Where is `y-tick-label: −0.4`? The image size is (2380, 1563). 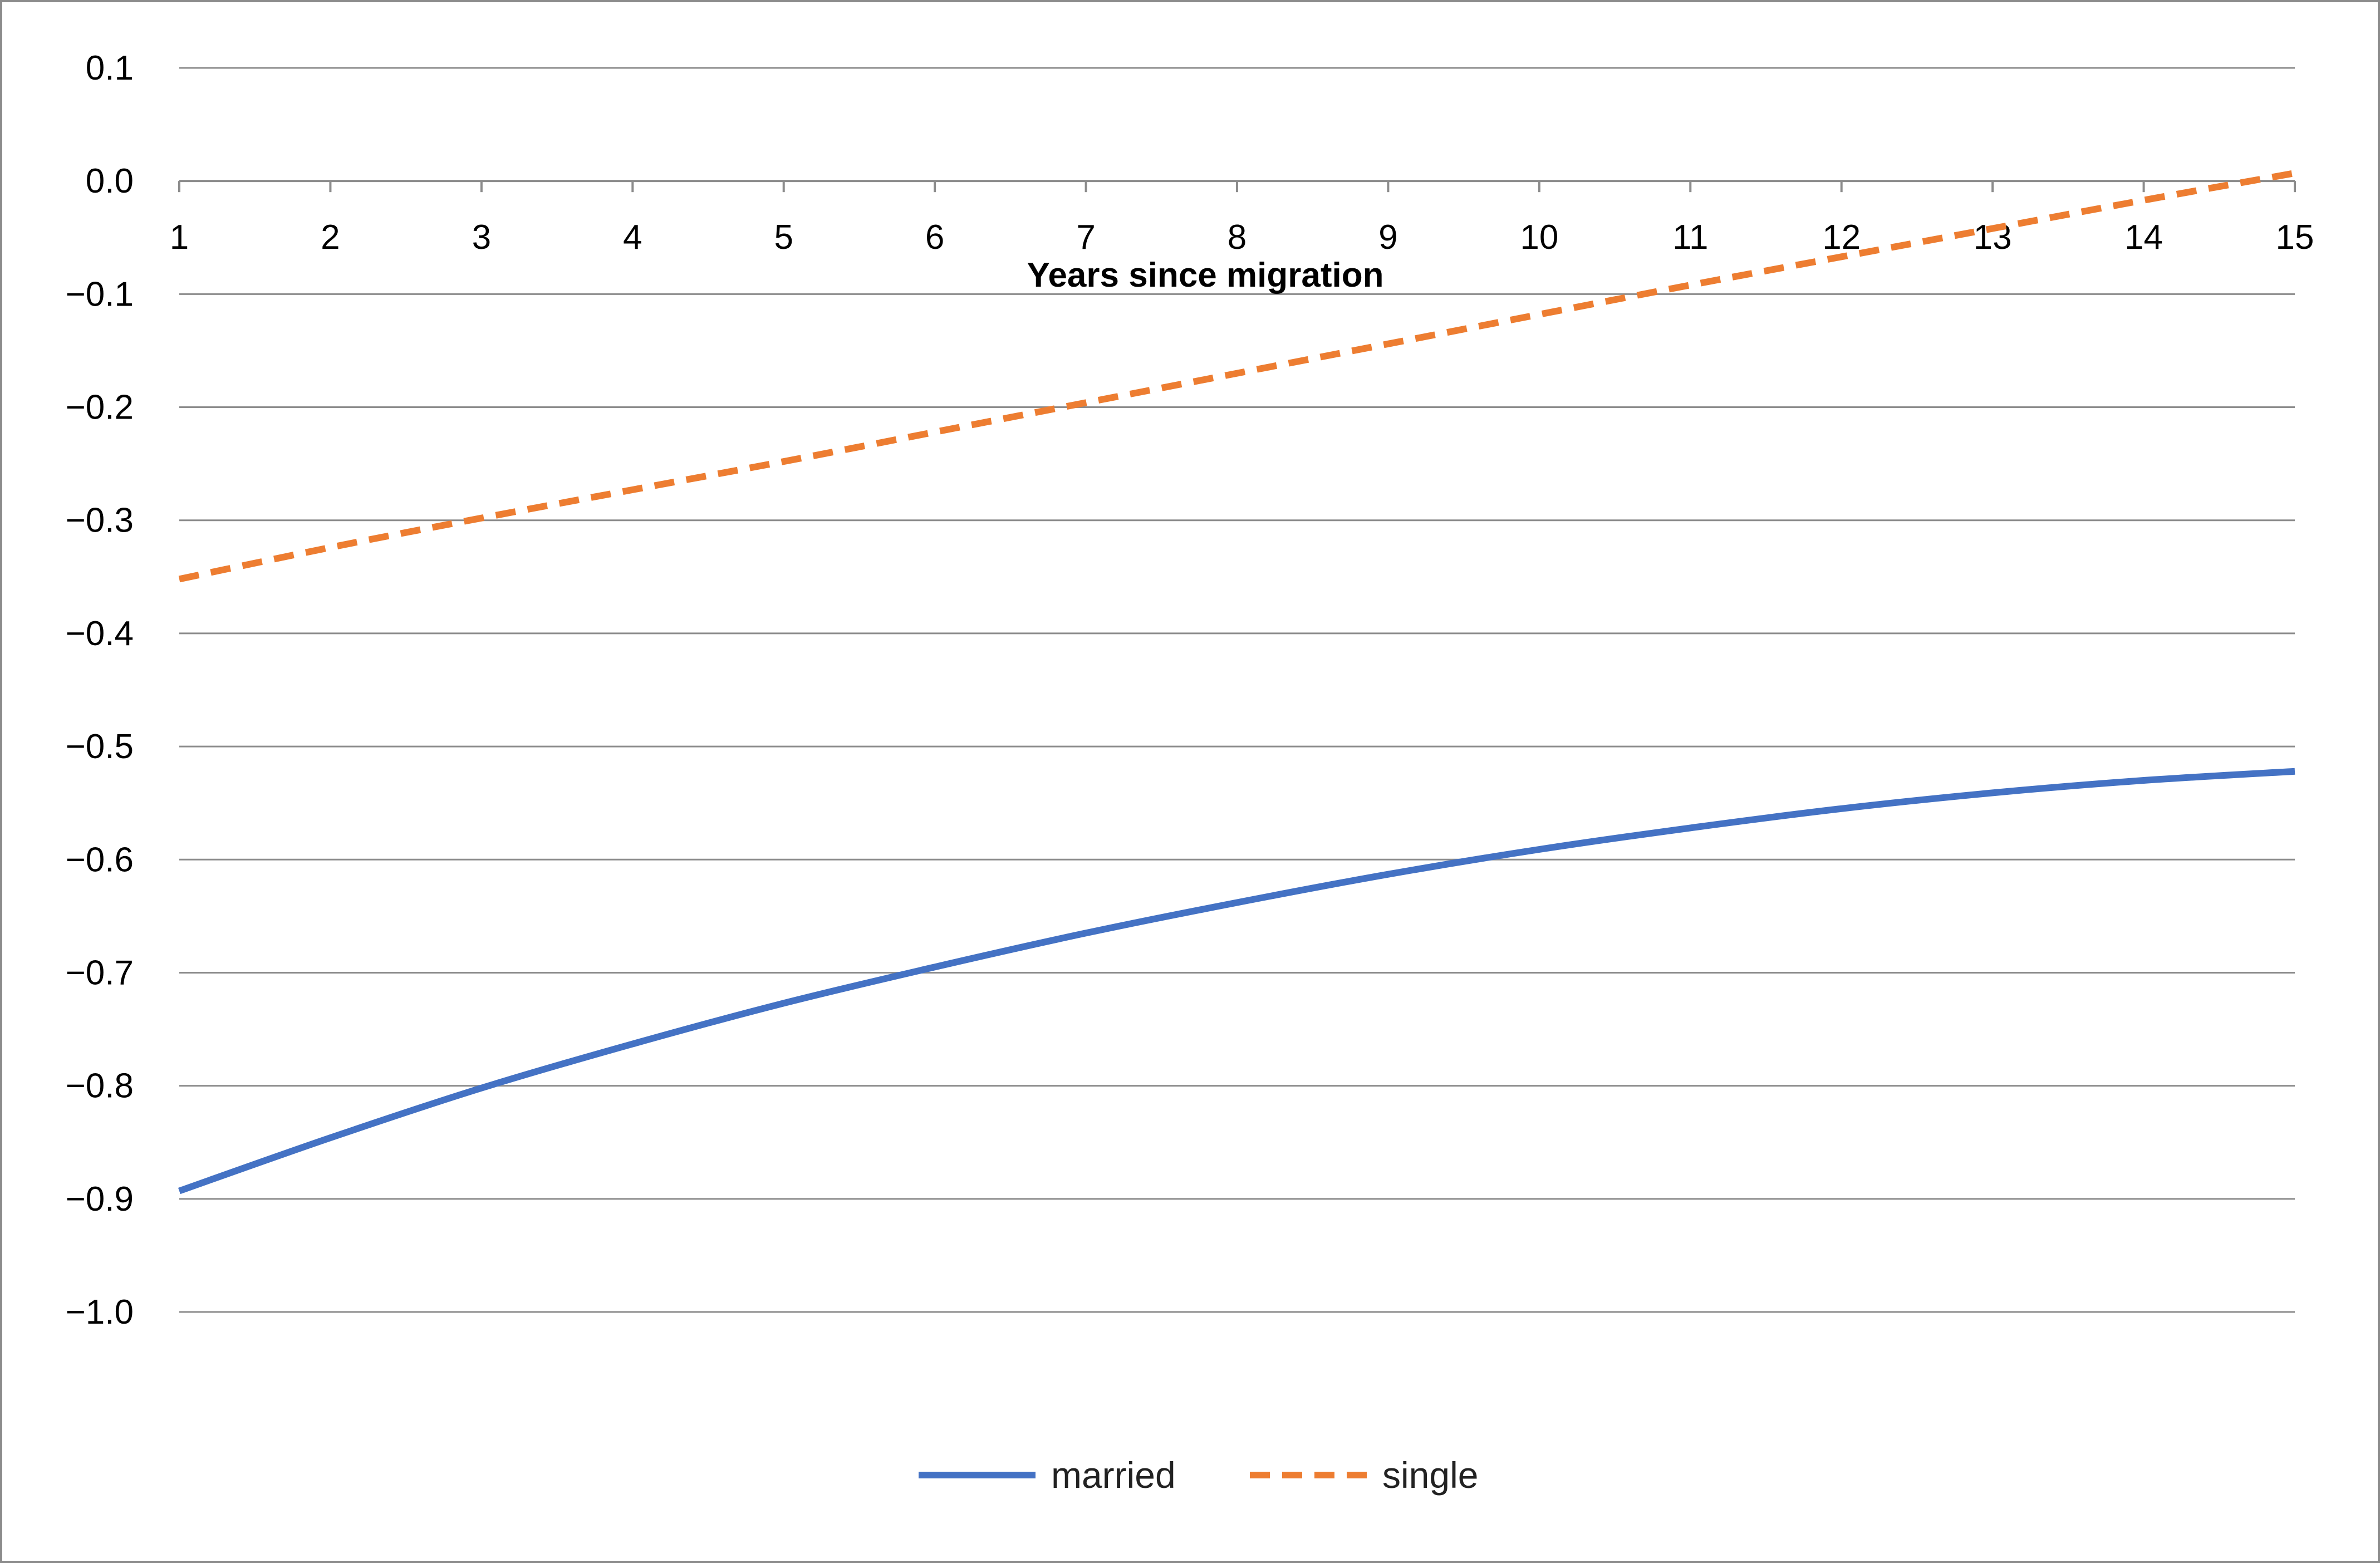 y-tick-label: −0.4 is located at coordinates (100, 634).